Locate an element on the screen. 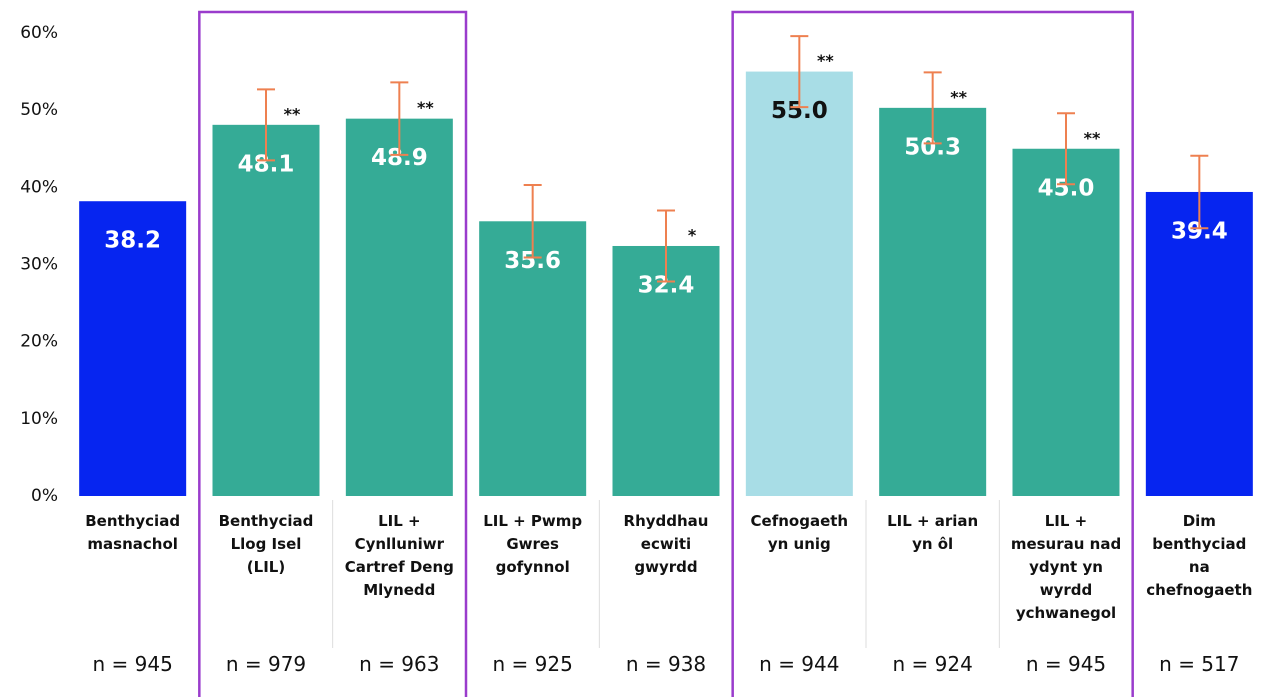 Image resolution: width=1280 pixels, height=697 pixels. y-tick-label: 20% is located at coordinates (39, 342).